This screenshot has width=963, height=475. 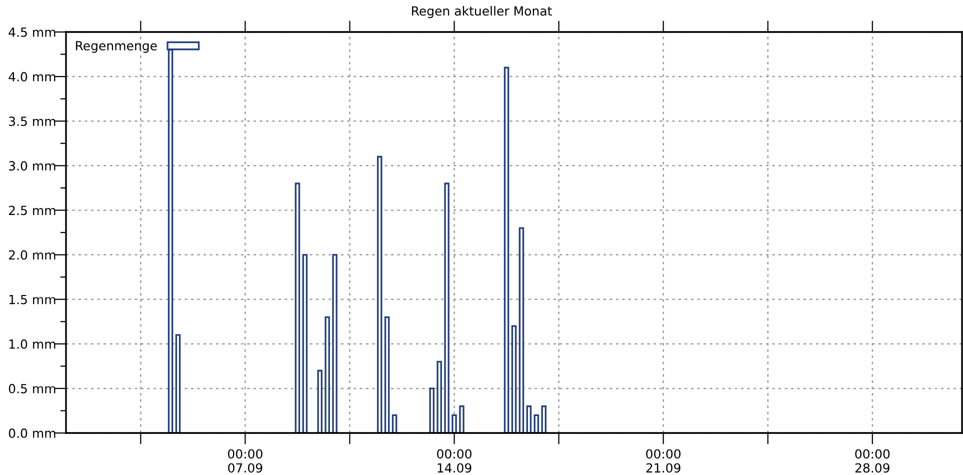 I want to click on y-tick-label: 3.5 mm, so click(x=32, y=121).